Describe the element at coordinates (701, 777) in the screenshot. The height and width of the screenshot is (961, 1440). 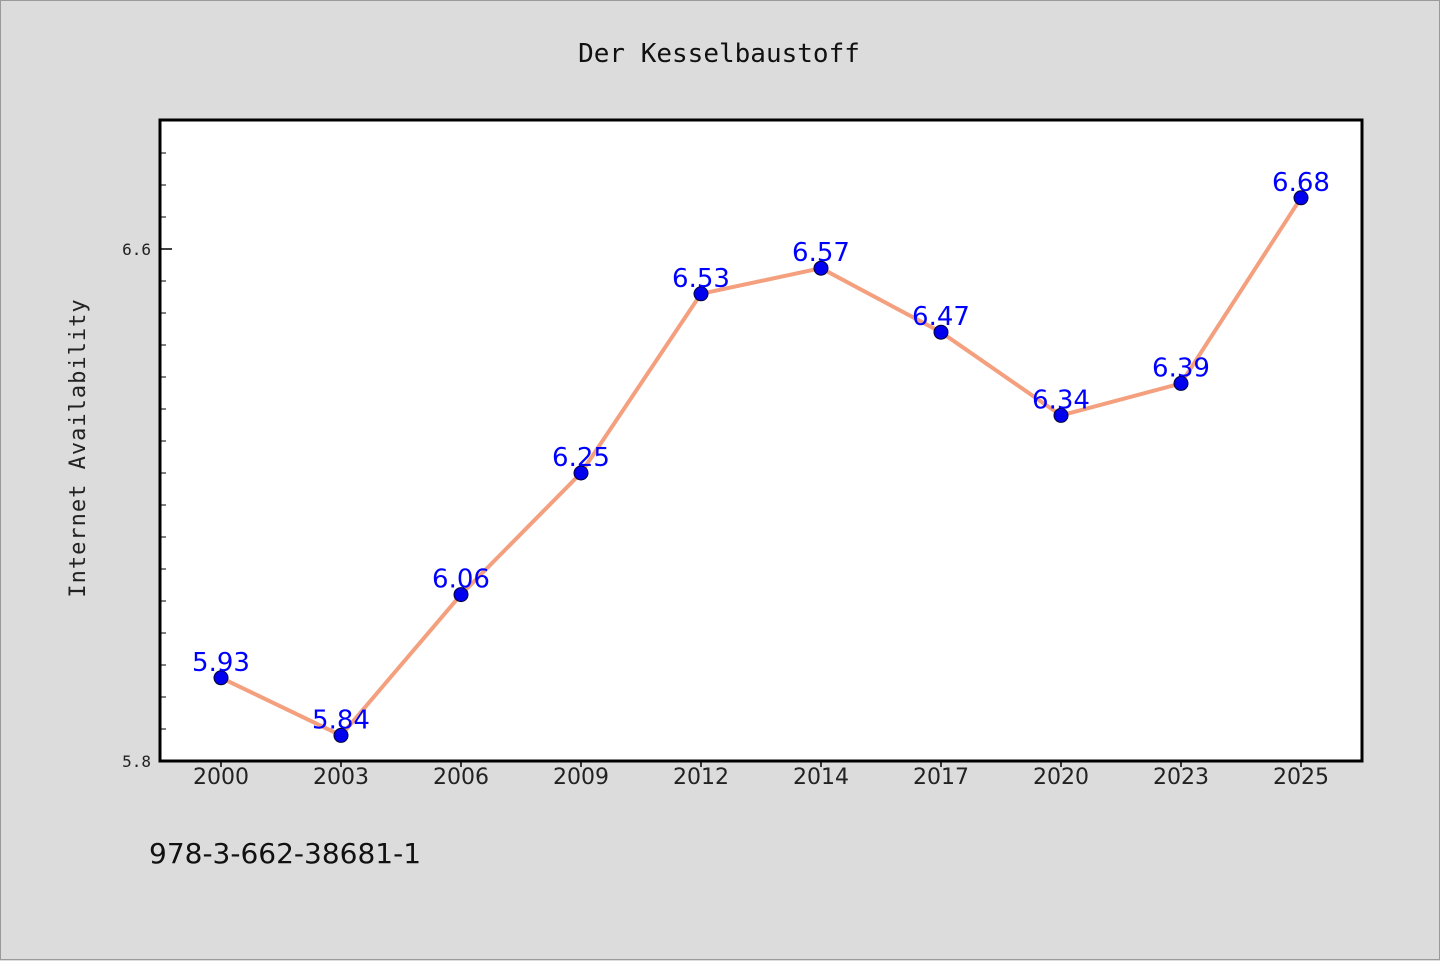
I see `x-tick-label: 2012` at that location.